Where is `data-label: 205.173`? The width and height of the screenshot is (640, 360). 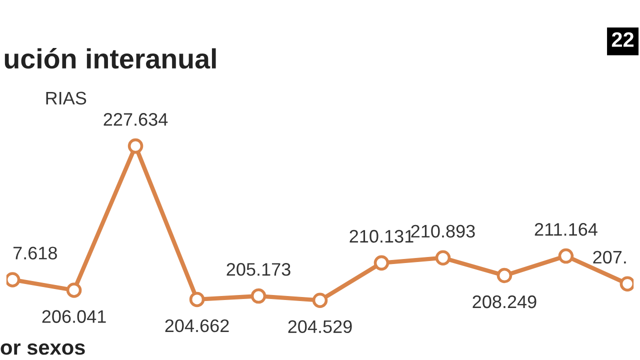
data-label: 205.173 is located at coordinates (258, 269).